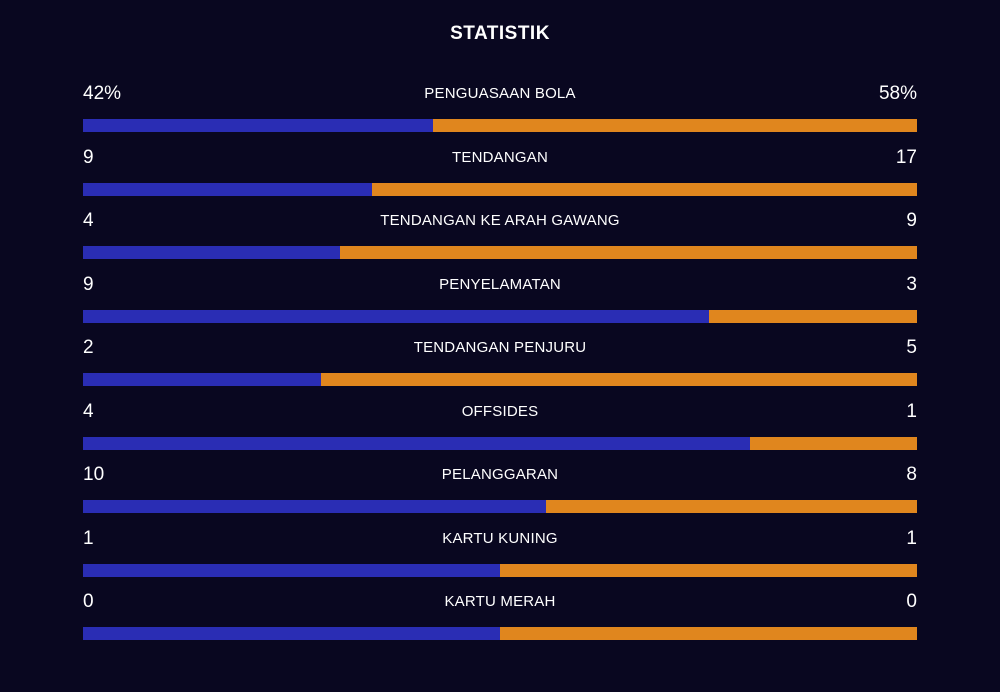  What do you see at coordinates (500, 474) in the screenshot?
I see `stat-label: PELANGGARAN` at bounding box center [500, 474].